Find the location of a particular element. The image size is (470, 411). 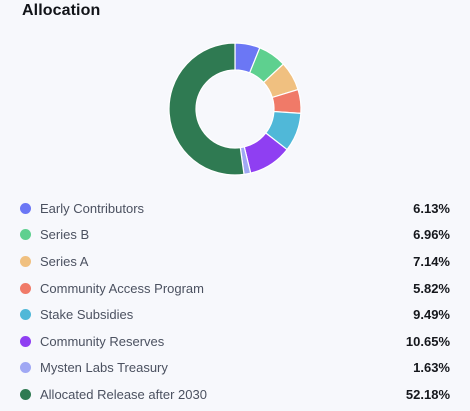

legend-label: Early Contributors is located at coordinates (92, 208).